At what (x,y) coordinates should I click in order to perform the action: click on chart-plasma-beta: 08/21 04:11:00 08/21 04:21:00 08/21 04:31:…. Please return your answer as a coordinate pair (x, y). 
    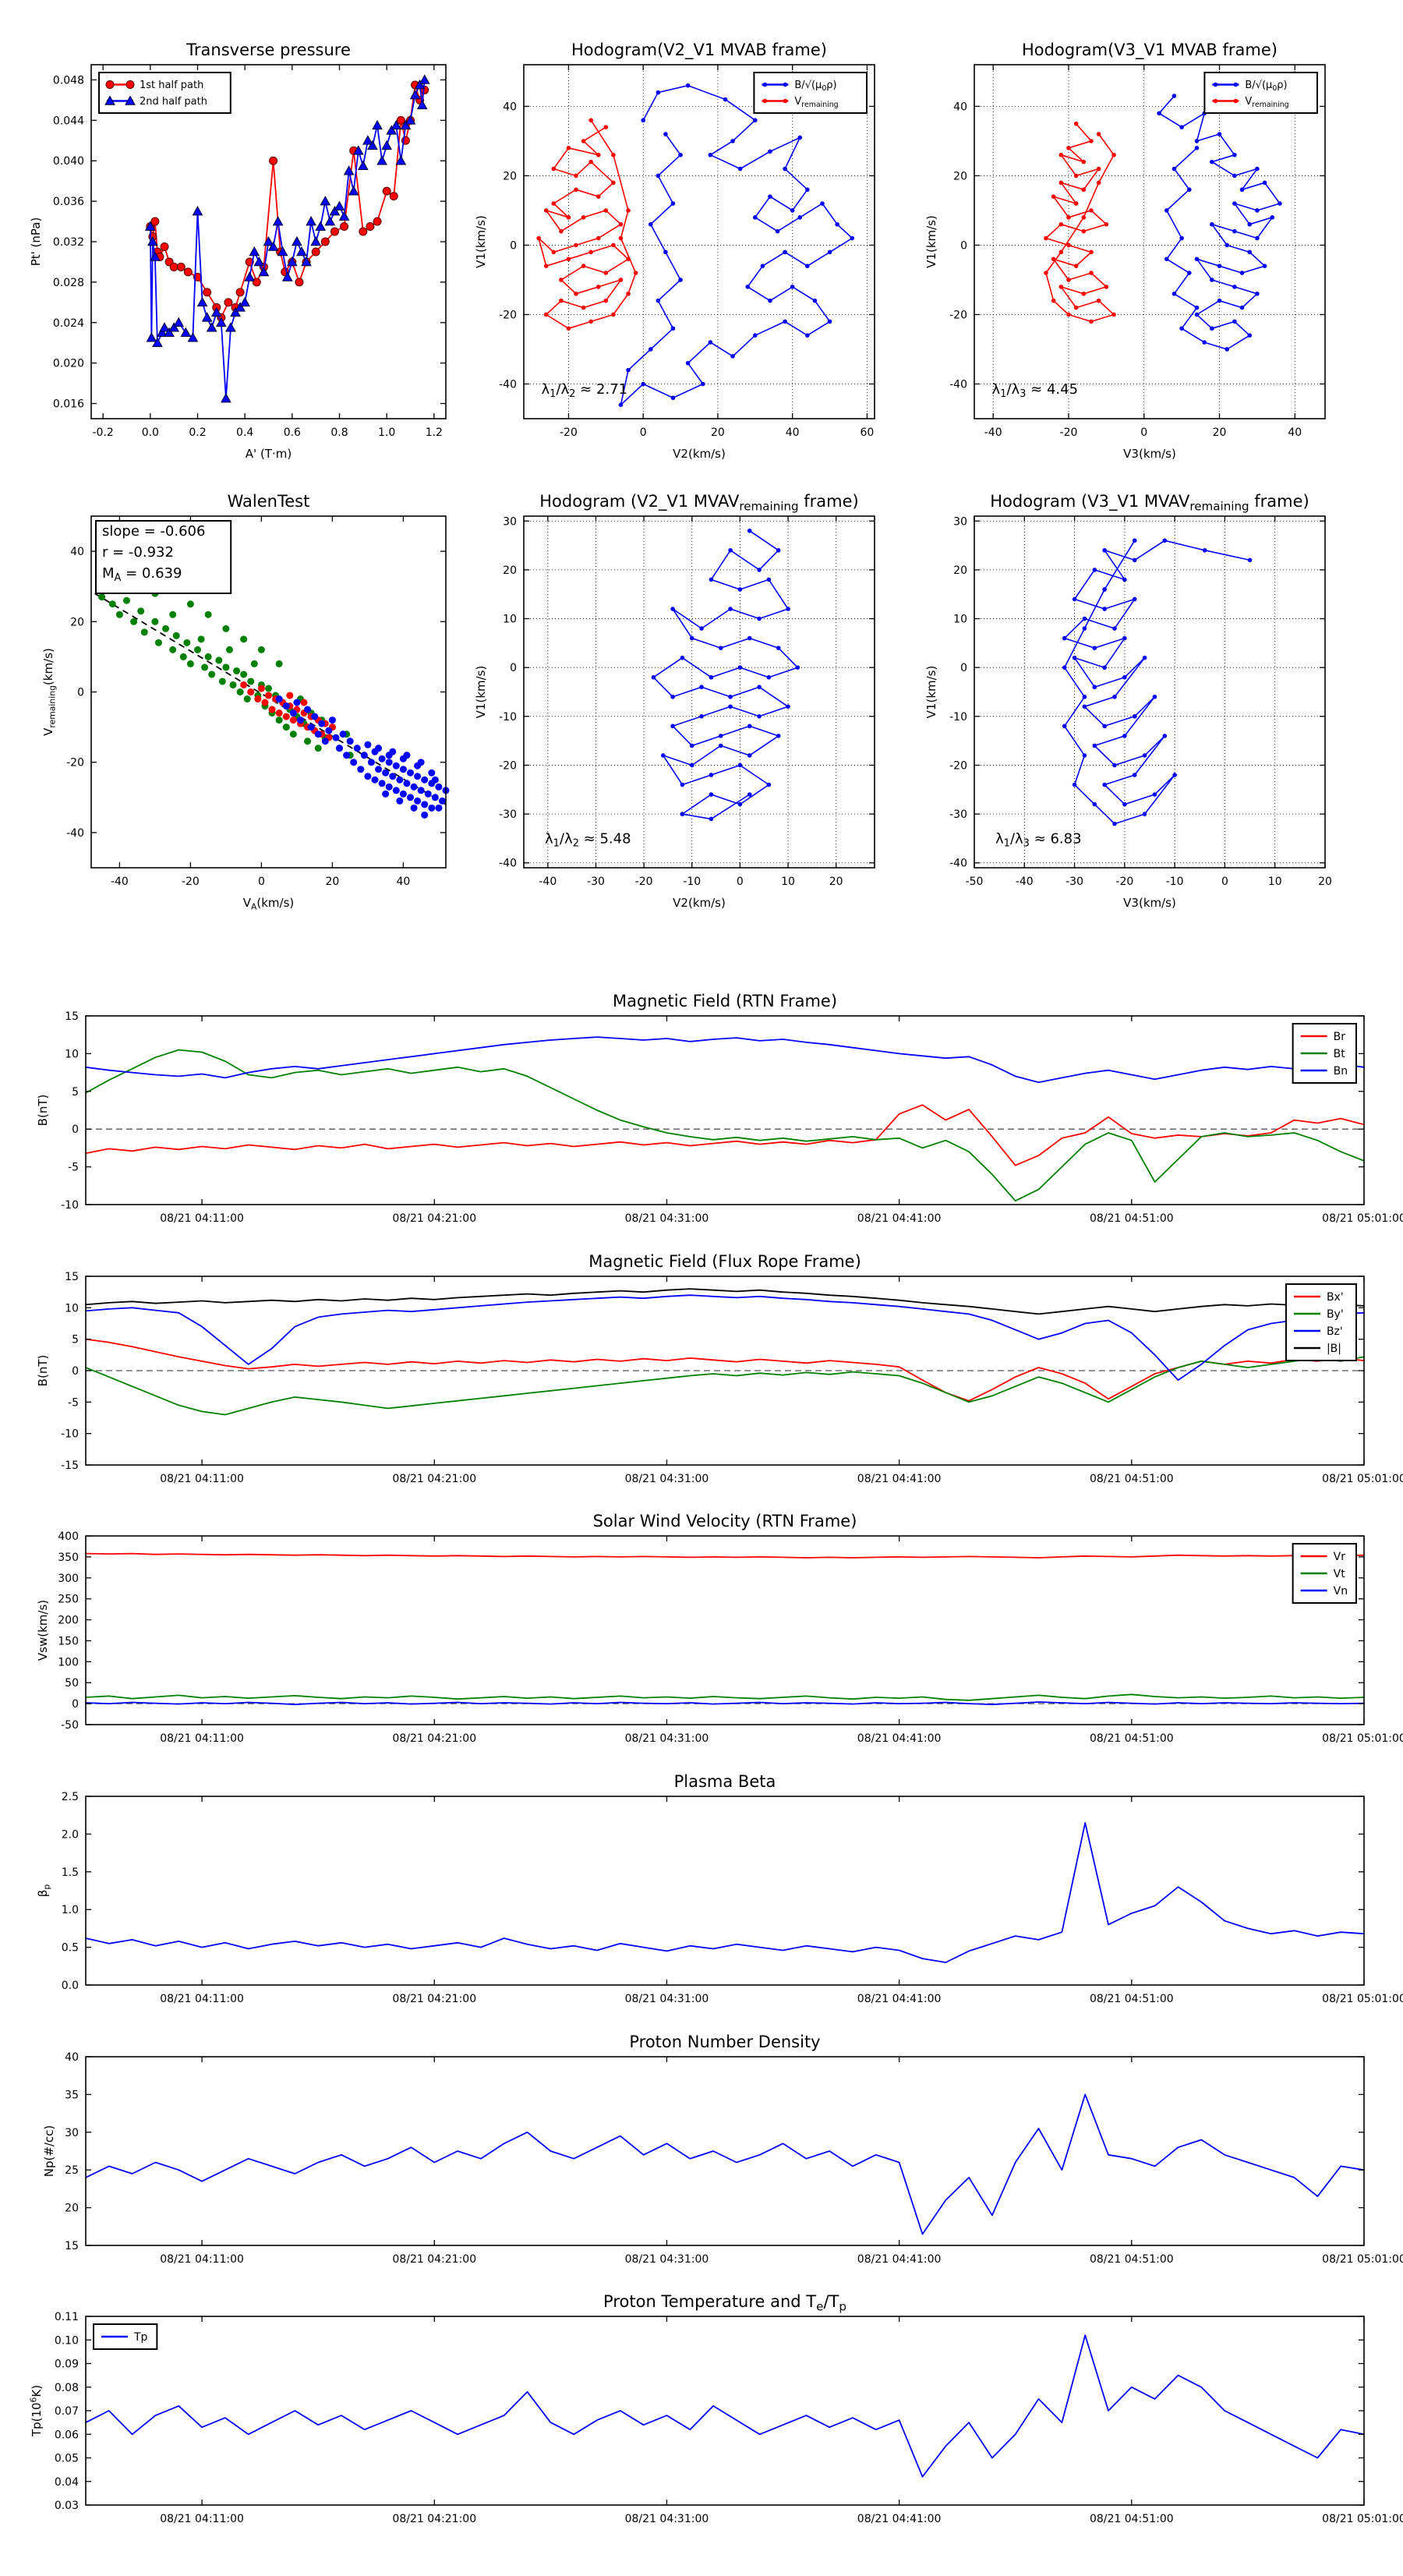
    Looking at the image, I should click on (719, 1889).